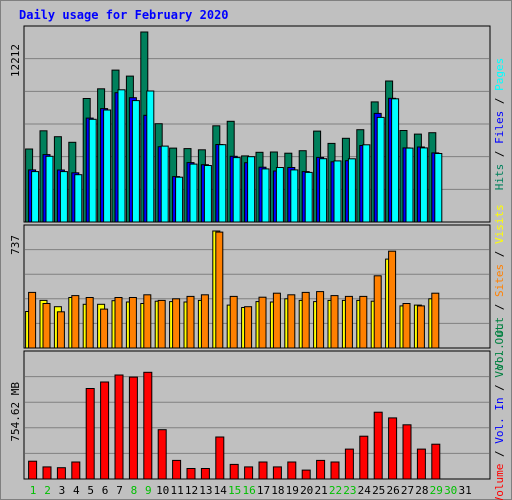  I want to click on day-label-10: 10, so click(162, 490).